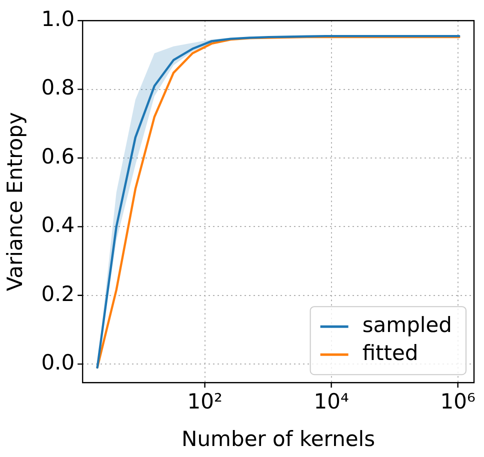  I want to click on y-tick-label: 0.0, so click(58, 362).